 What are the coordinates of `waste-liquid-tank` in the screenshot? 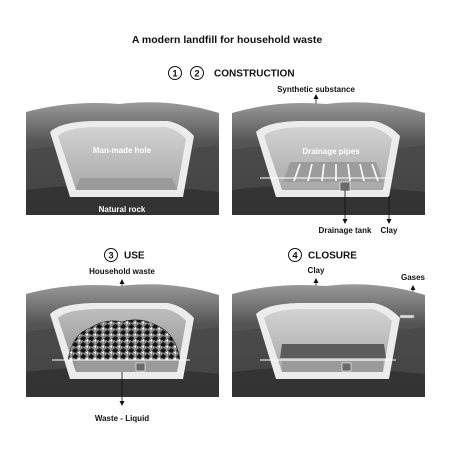 It's located at (140, 367).